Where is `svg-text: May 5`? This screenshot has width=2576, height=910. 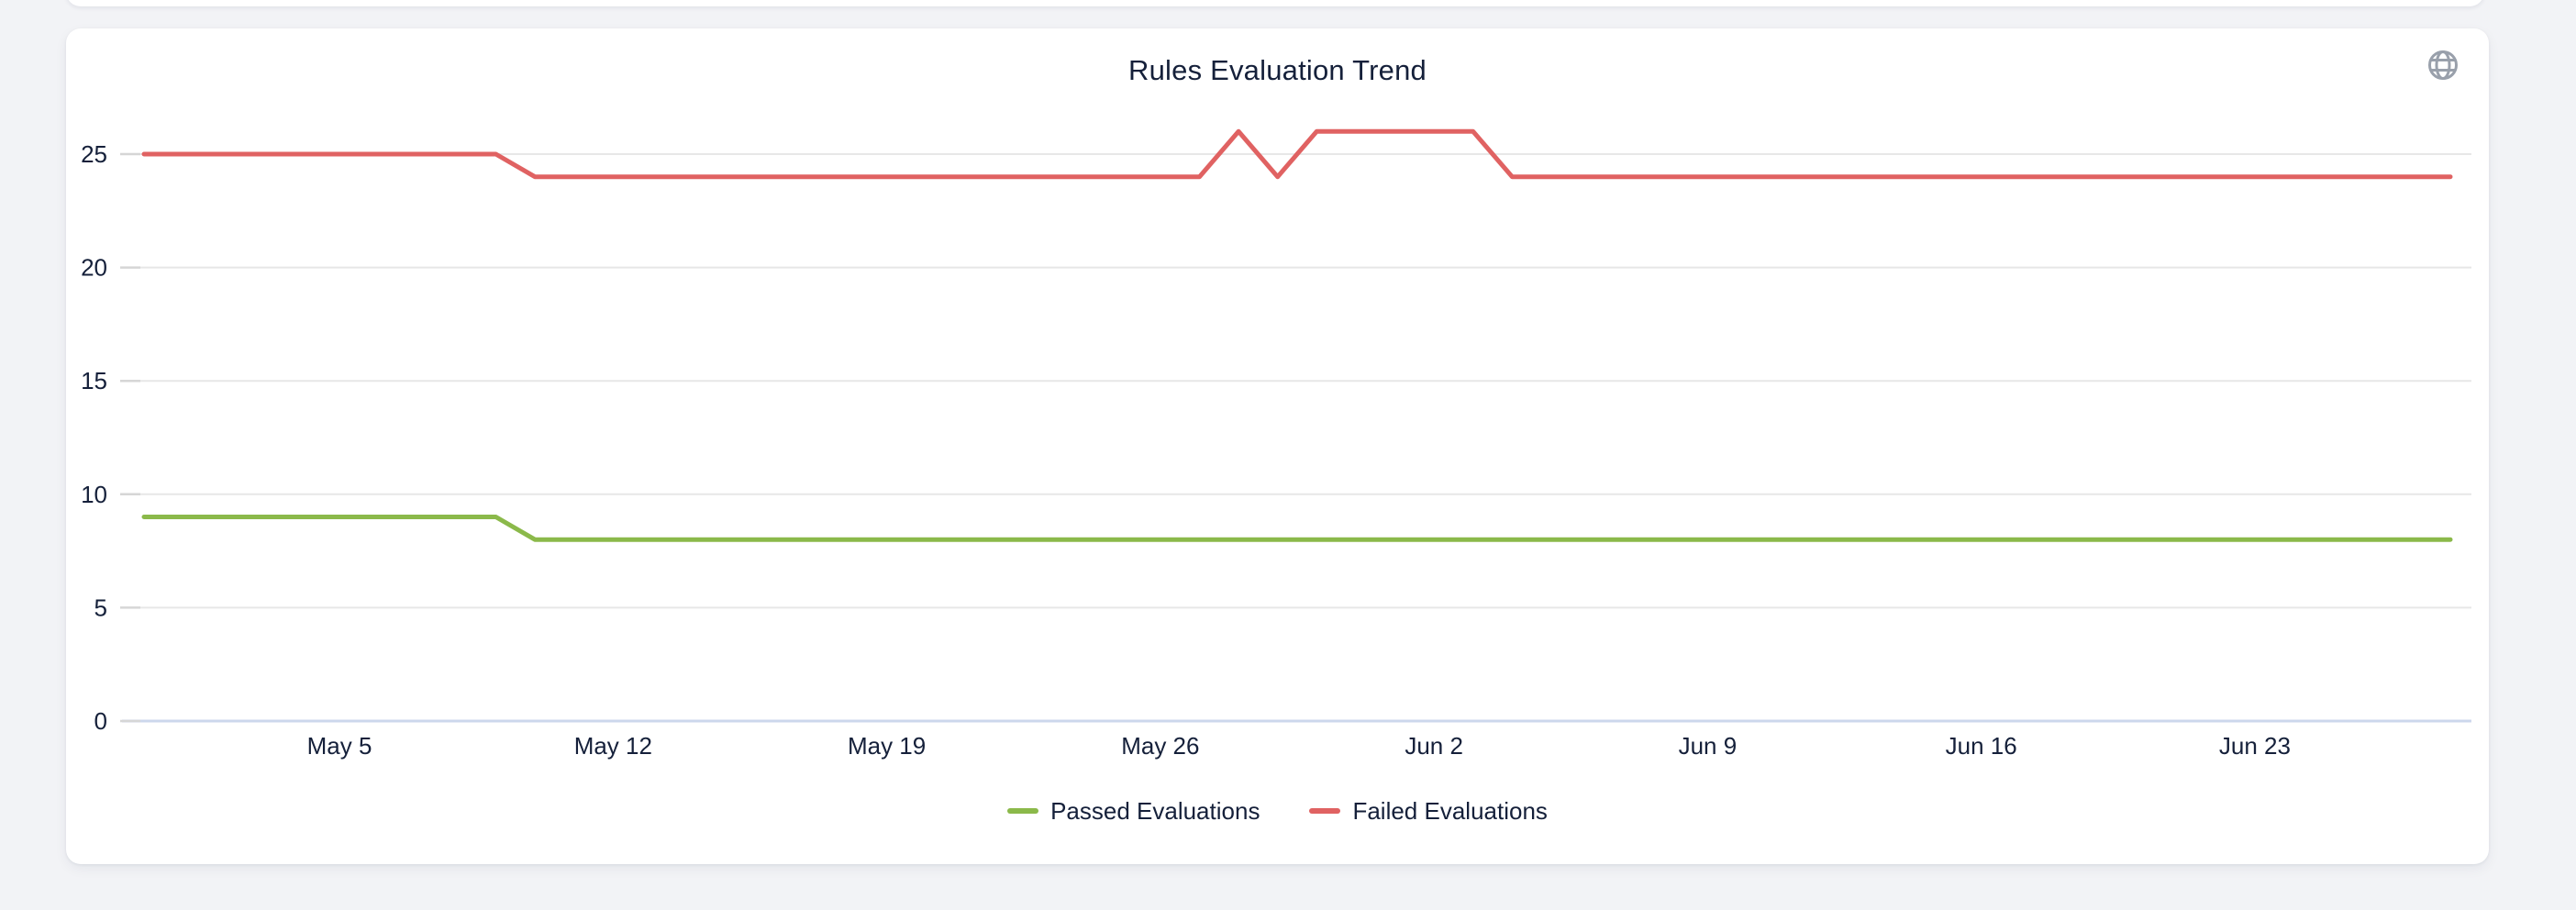
svg-text: May 5 is located at coordinates (339, 746).